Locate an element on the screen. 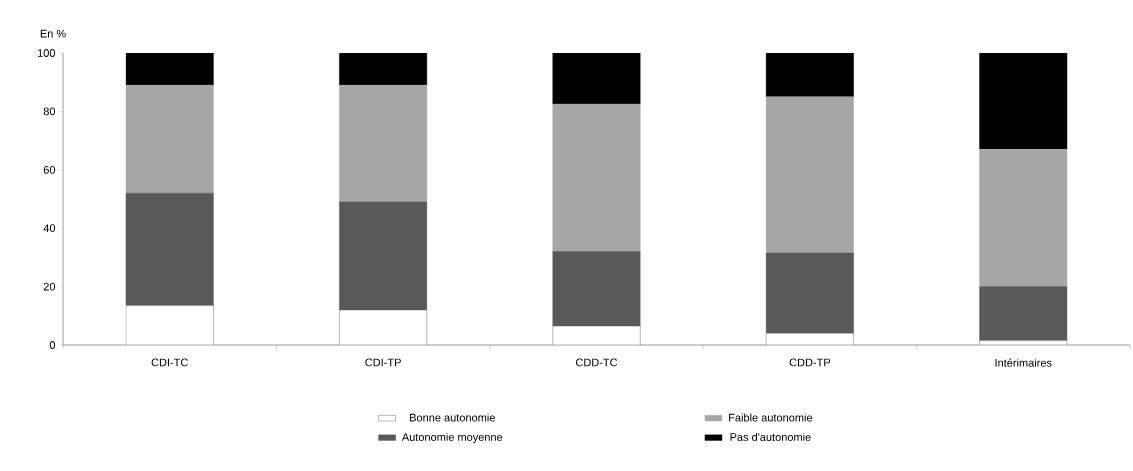 The height and width of the screenshot is (471, 1133). y-tick-label: 60 is located at coordinates (49, 169).